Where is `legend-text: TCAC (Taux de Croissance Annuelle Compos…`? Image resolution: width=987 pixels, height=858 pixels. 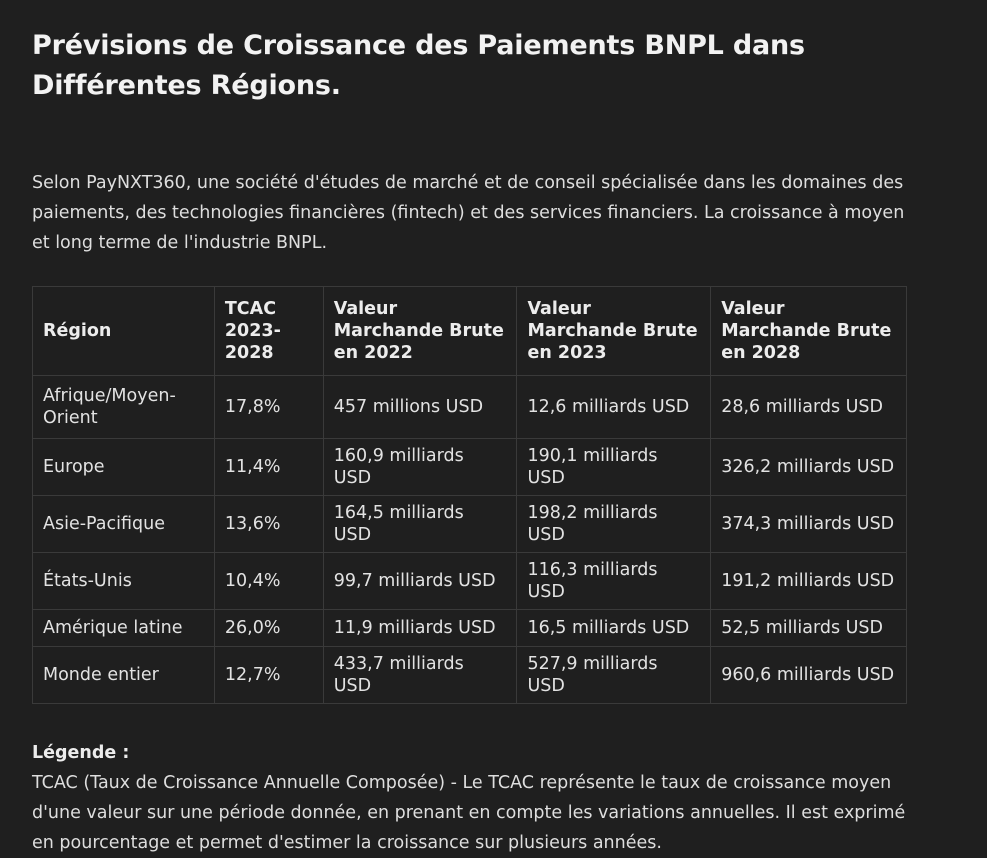 legend-text: TCAC (Taux de Croissance Annuelle Compos… is located at coordinates (469, 813).